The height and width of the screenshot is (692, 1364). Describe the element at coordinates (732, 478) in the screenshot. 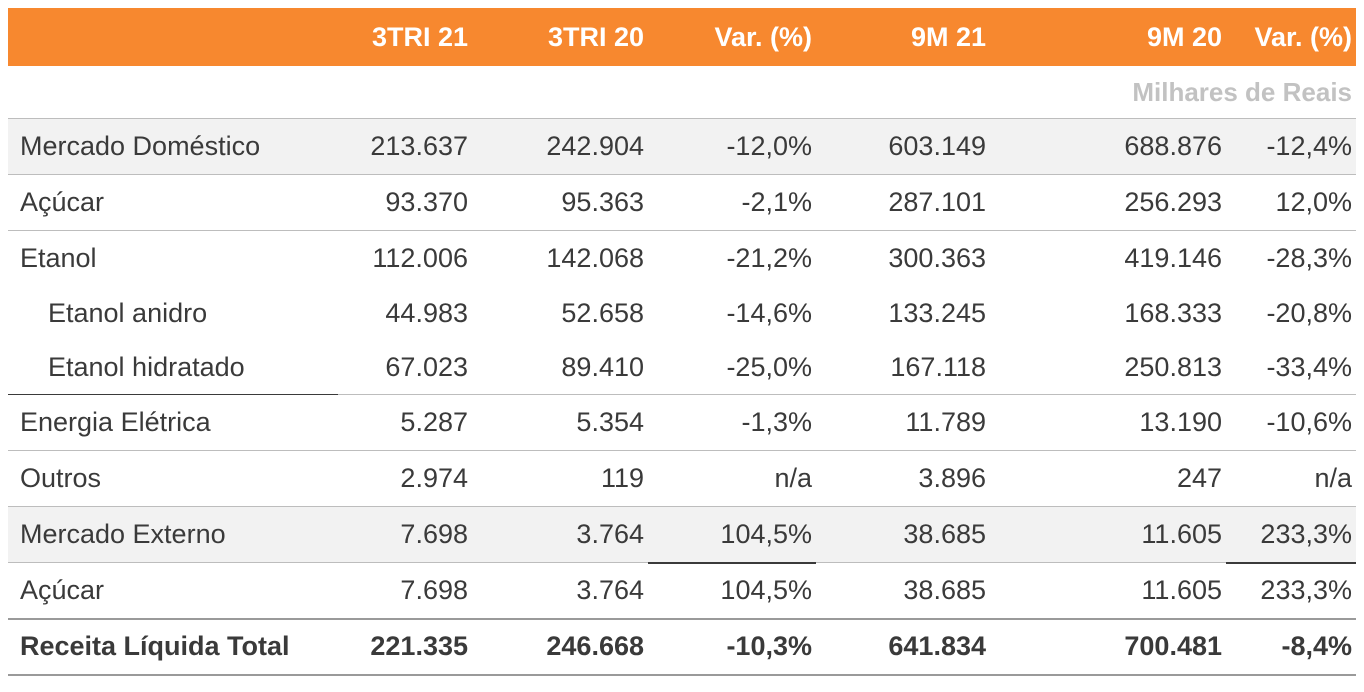

I see `cell-var-quarter: n/a` at that location.